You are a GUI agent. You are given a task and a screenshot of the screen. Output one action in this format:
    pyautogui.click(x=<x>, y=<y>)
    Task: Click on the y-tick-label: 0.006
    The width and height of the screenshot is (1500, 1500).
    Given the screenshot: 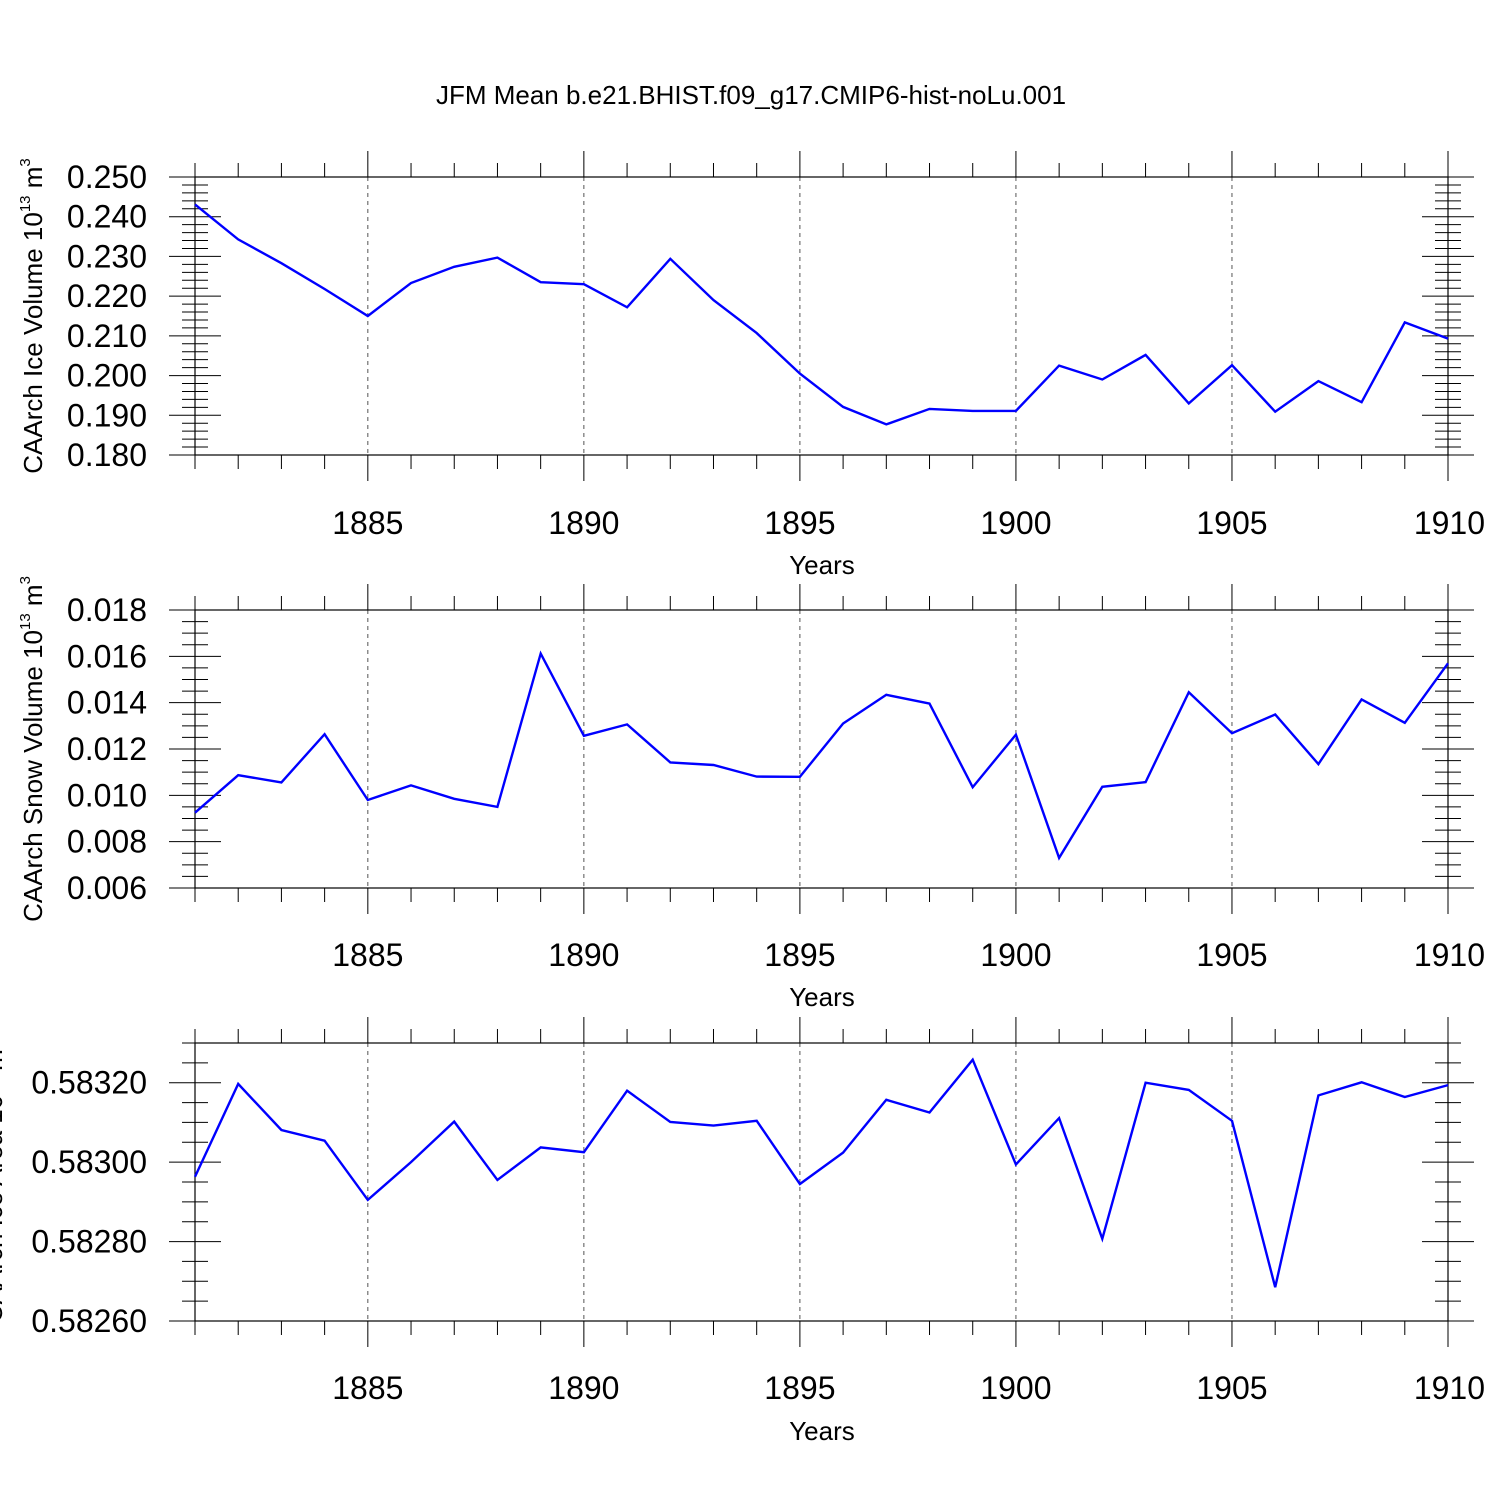 What is the action you would take?
    pyautogui.click(x=107, y=888)
    